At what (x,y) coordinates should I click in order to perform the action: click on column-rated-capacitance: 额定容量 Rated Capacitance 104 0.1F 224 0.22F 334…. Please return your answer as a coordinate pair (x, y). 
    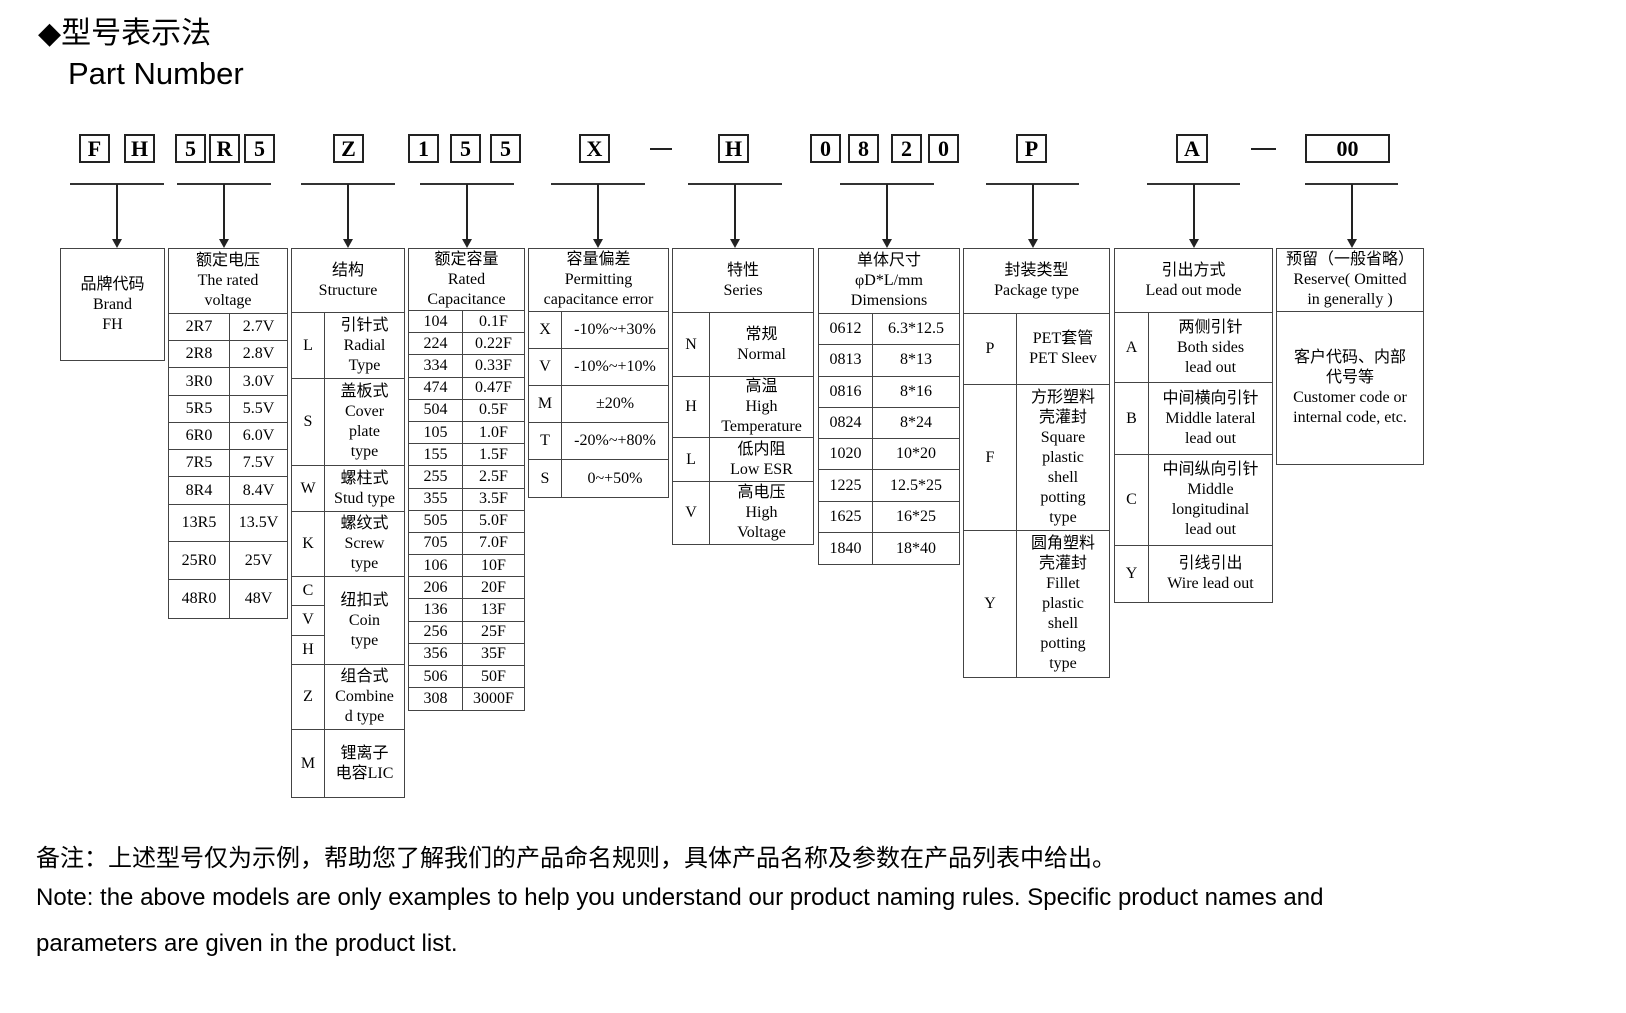
    Looking at the image, I should click on (466, 480).